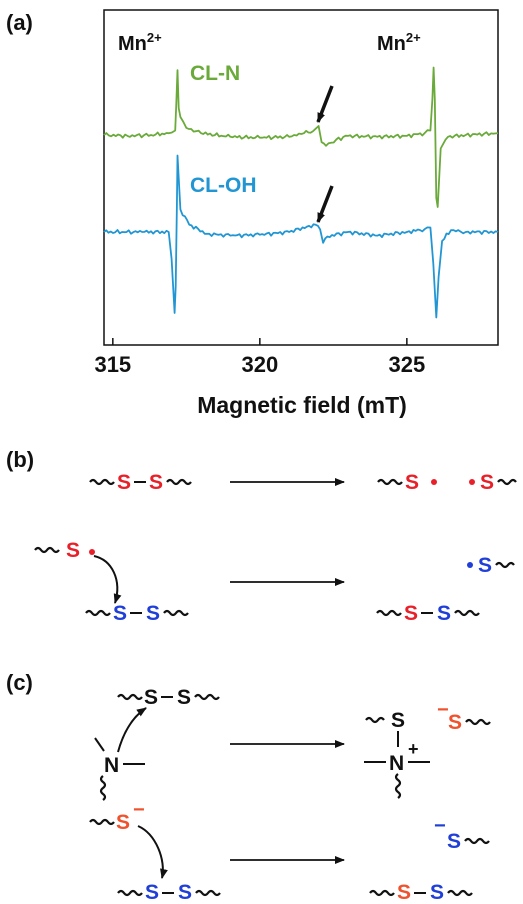 The image size is (523, 904). Describe the element at coordinates (325, 204) in the screenshot. I see `arrow-annotation-cl-oh` at that location.